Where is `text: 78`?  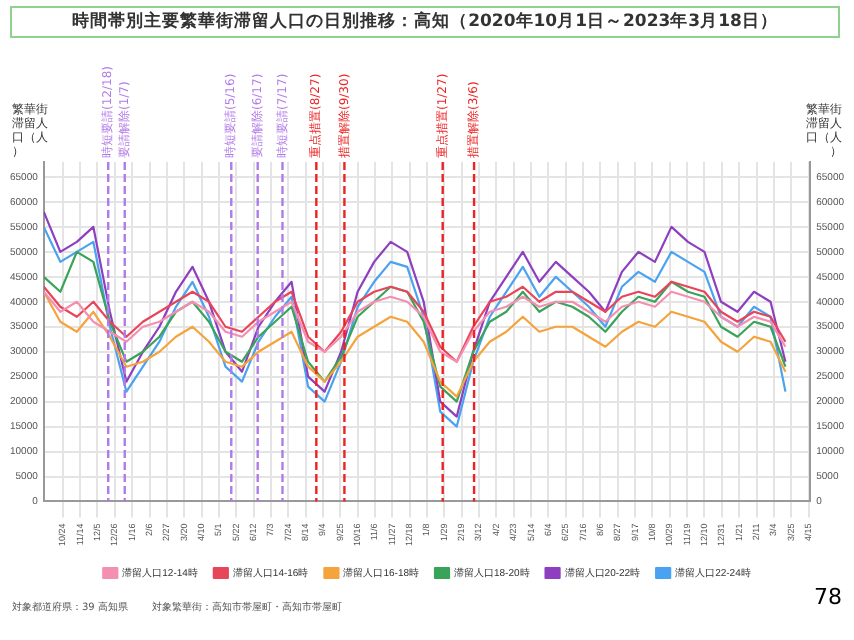
text: 78 is located at coordinates (828, 597).